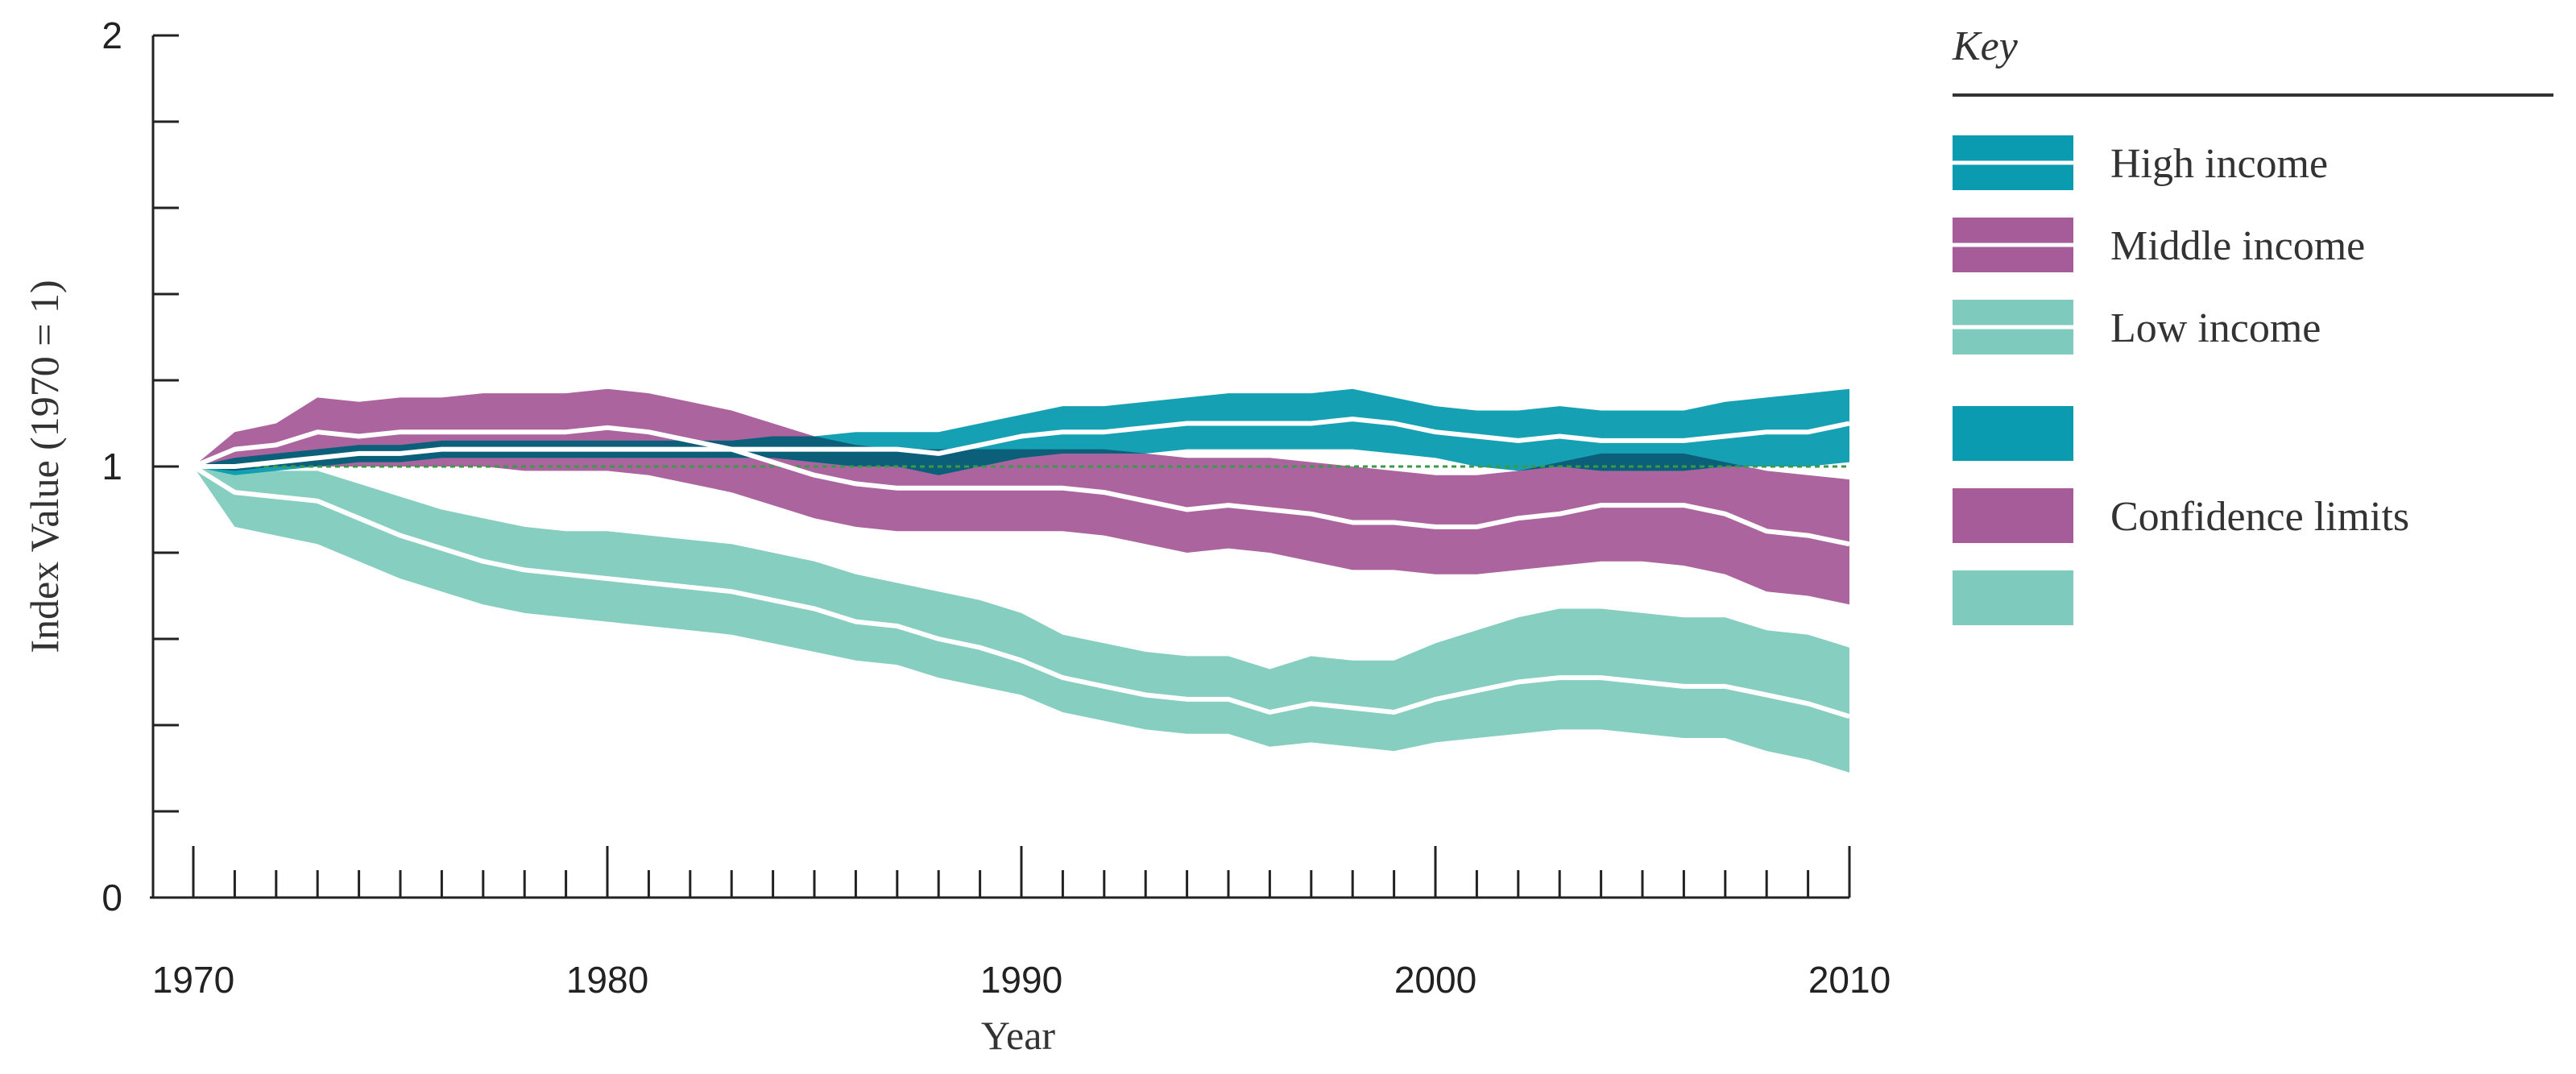 The width and height of the screenshot is (2576, 1074). What do you see at coordinates (2219, 164) in the screenshot?
I see `high-income-legend-label: High income` at bounding box center [2219, 164].